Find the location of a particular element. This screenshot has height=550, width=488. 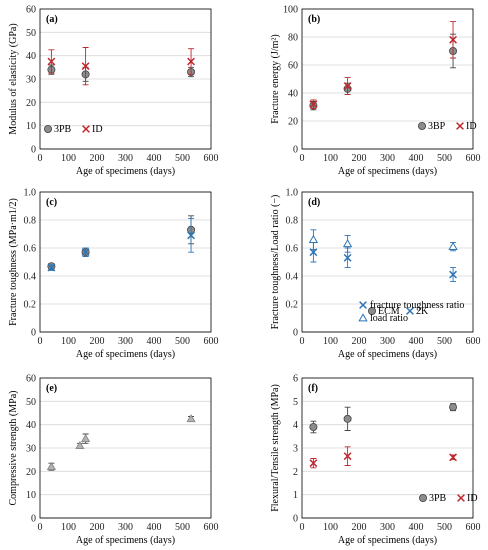

y-tick-label: 50 is located at coordinates (31, 402).